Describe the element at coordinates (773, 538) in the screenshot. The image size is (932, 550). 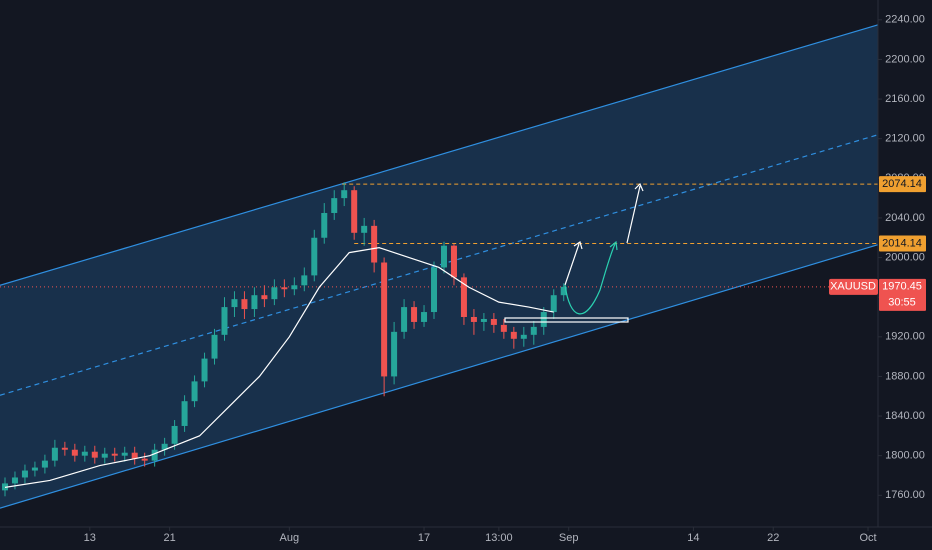
I see `x-tick-label: 22` at that location.